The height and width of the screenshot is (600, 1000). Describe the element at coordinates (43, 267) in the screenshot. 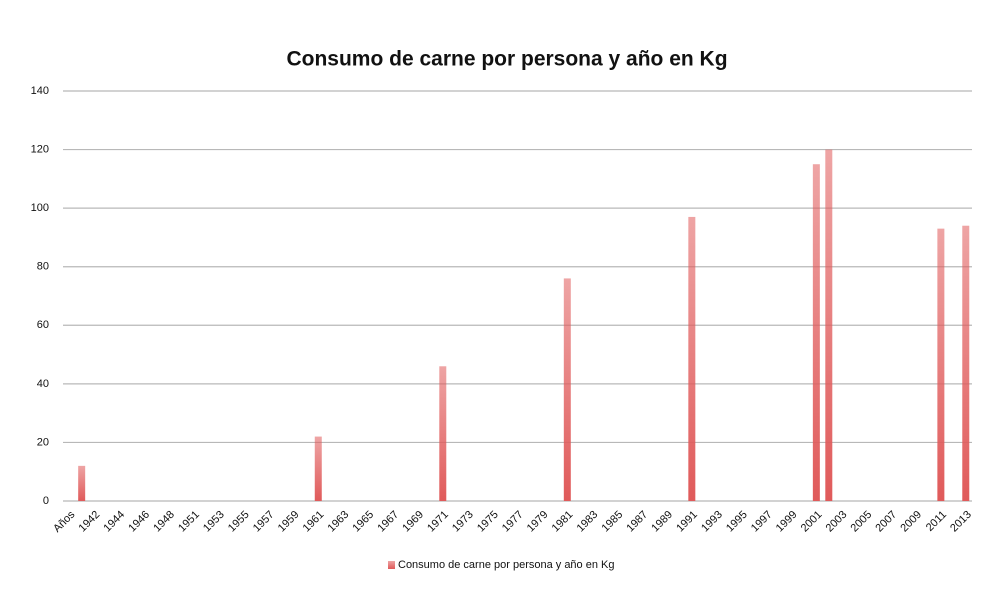

I see `y-tick-label: 80` at that location.